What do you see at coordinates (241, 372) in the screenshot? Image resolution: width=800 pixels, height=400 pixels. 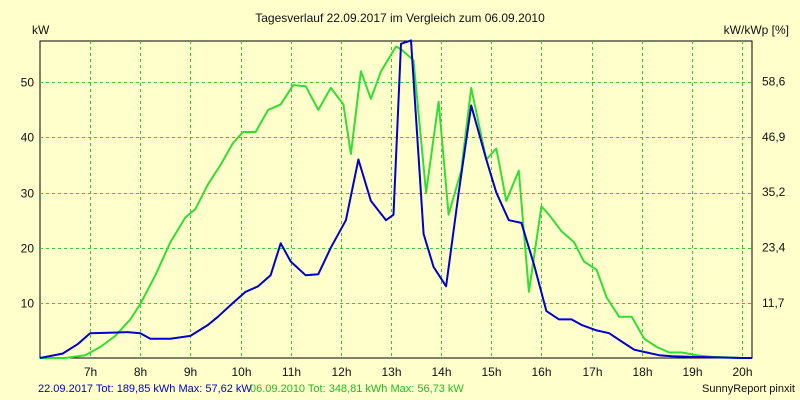 I see `x-tick-label: 10h` at bounding box center [241, 372].